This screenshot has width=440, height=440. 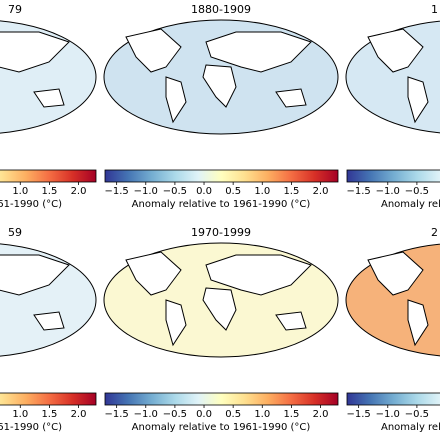 What do you see at coordinates (434, 9) in the screenshot?
I see `map-title: 1` at bounding box center [434, 9].